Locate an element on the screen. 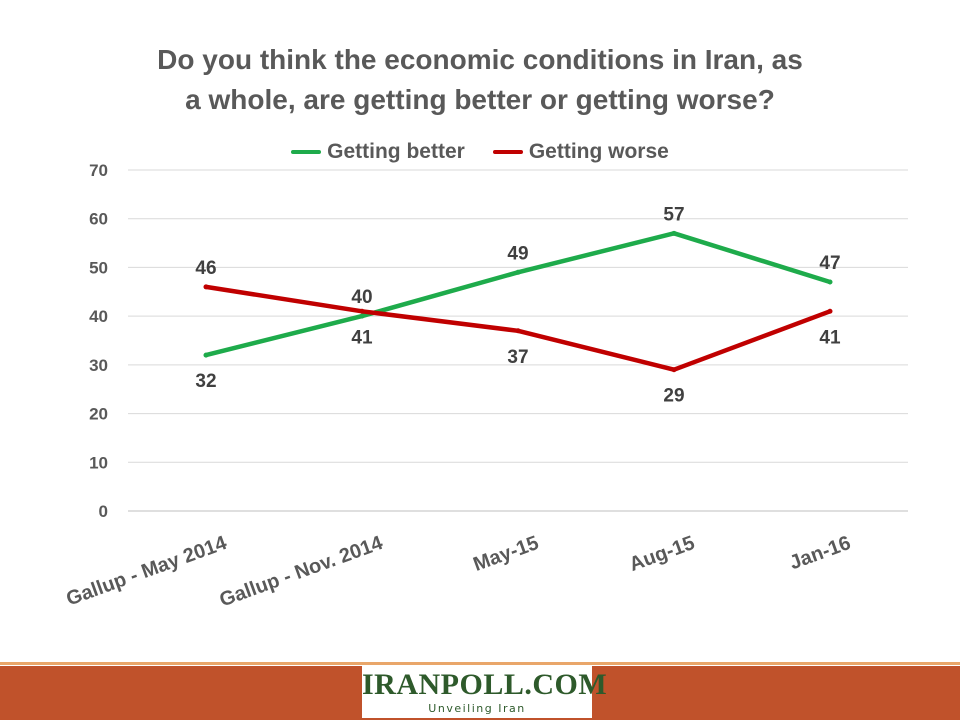 This screenshot has height=720, width=960. legend-swatch-getting-worse is located at coordinates (507, 152).